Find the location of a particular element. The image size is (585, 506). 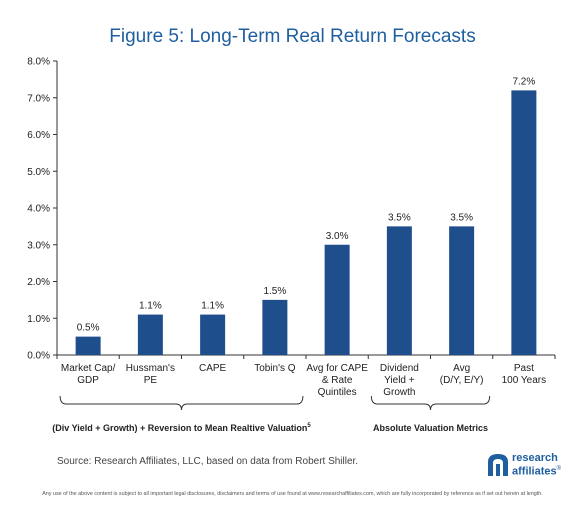

y-tick-label: 0.0% is located at coordinates (38, 356).